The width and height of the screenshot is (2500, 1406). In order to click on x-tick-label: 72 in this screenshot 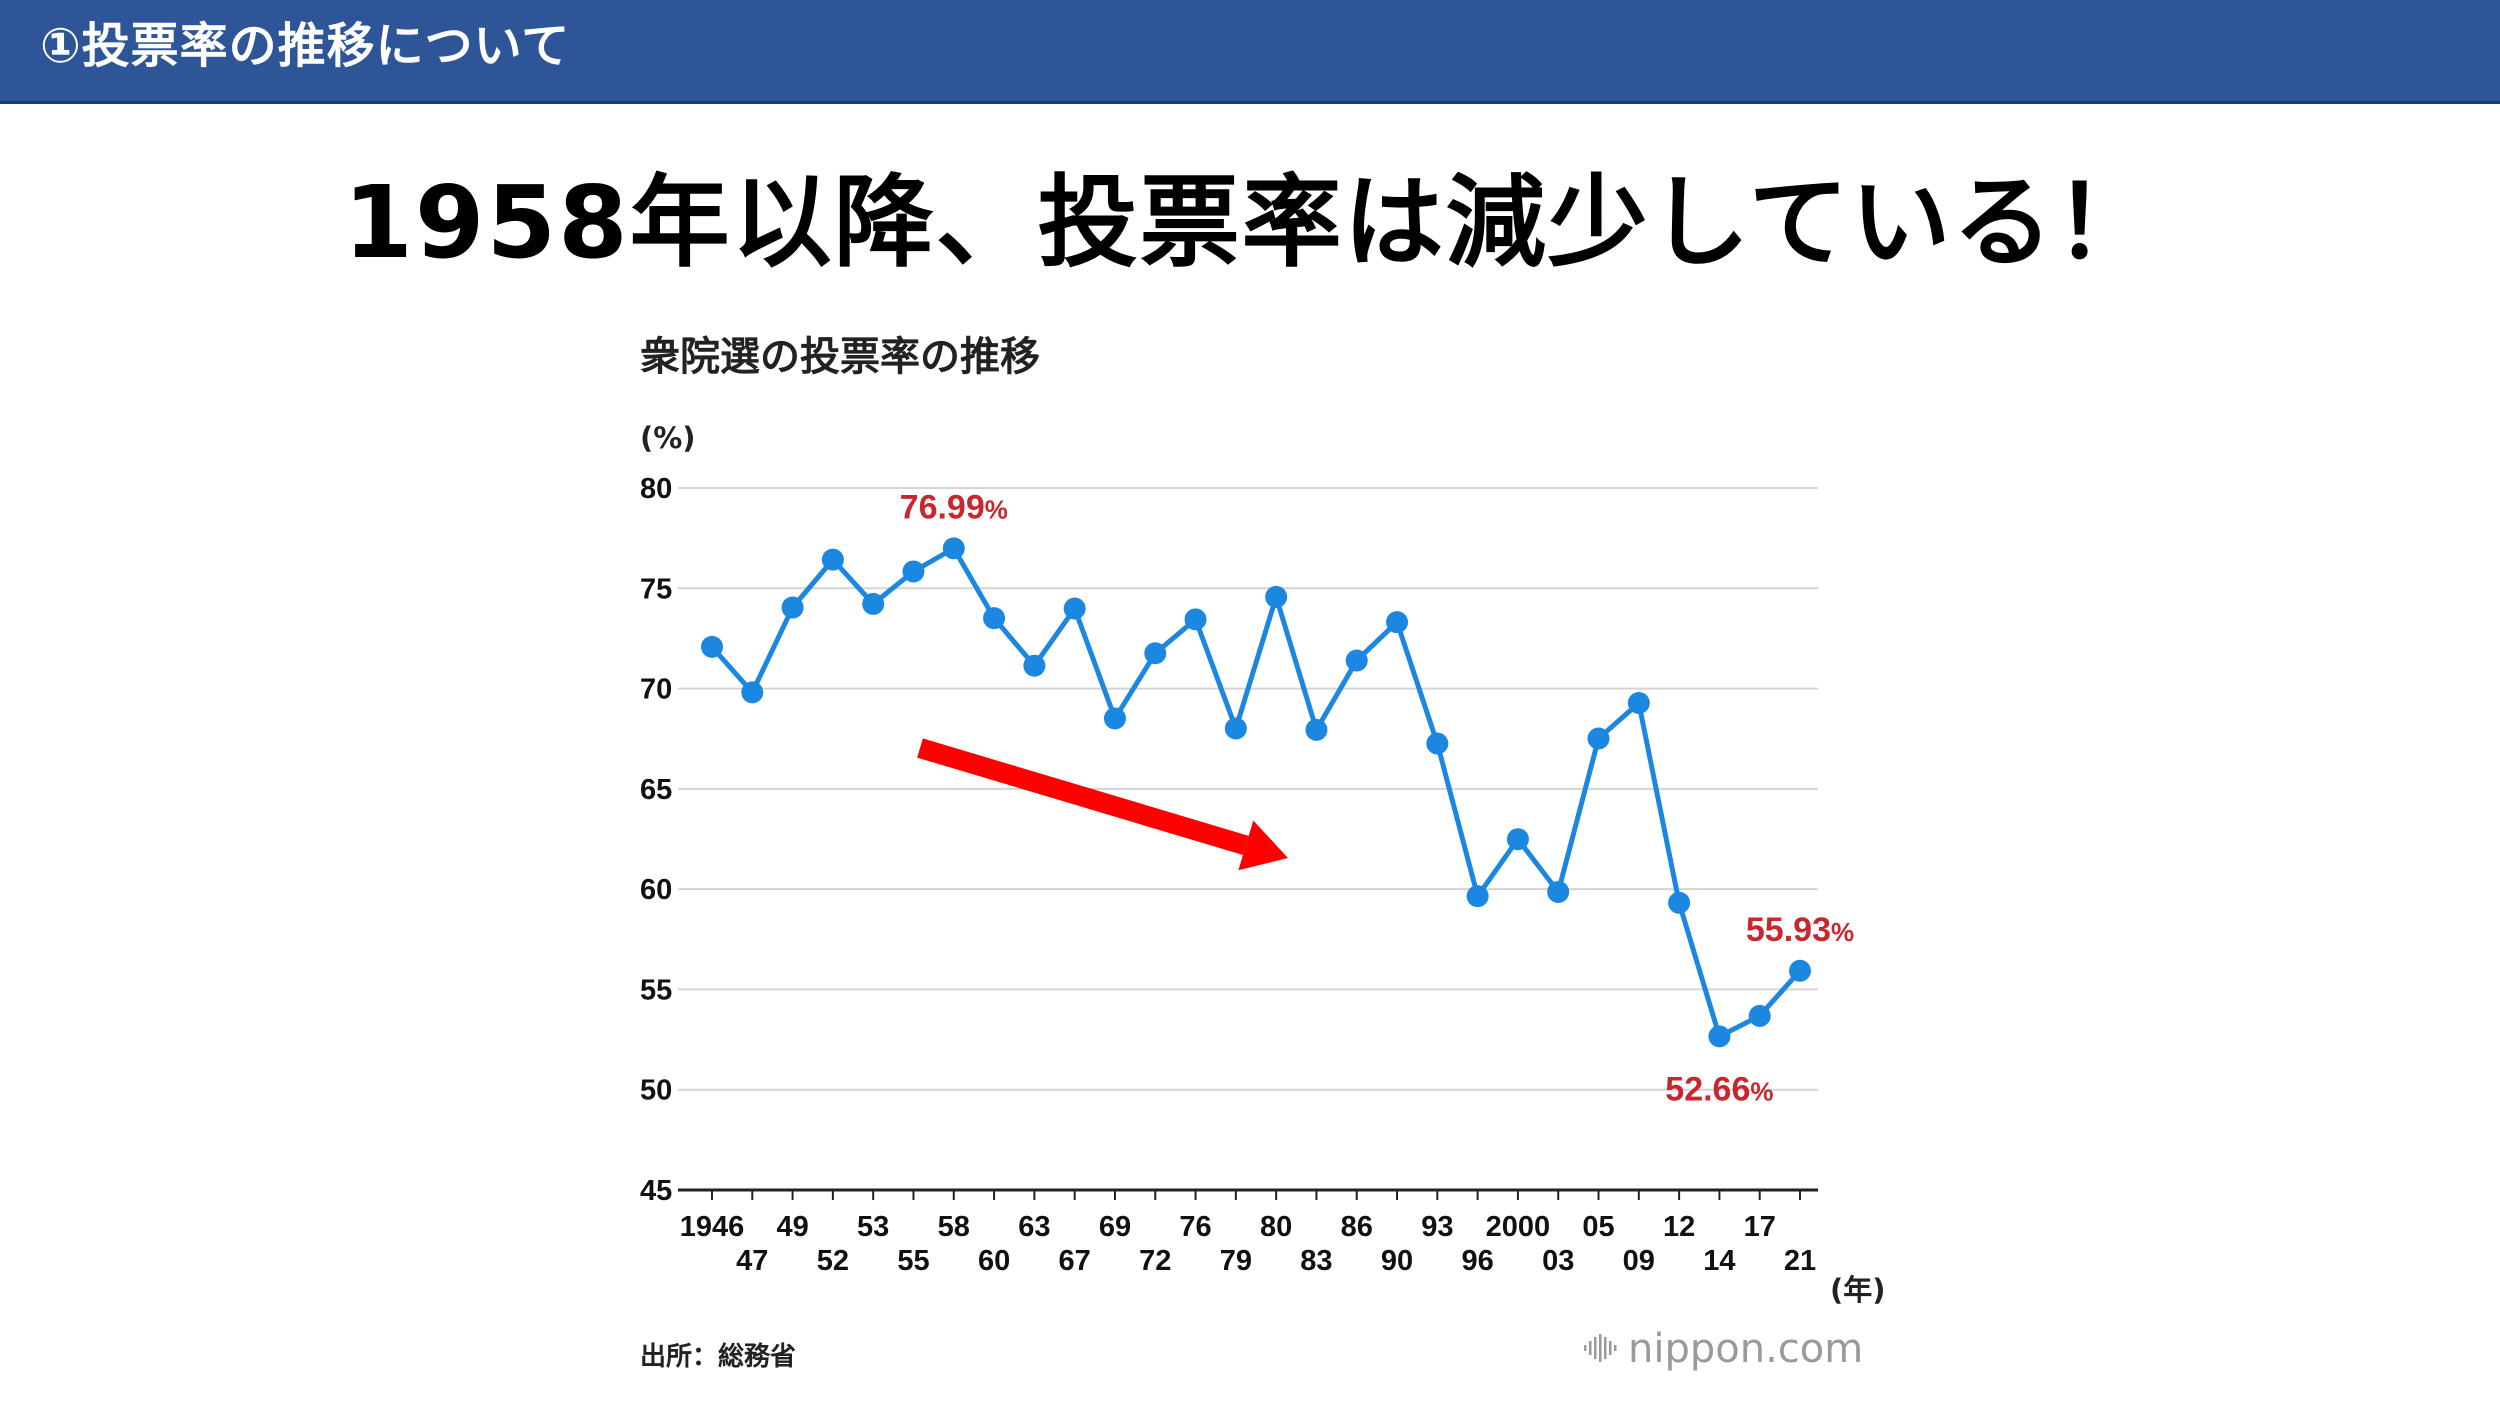, I will do `click(1155, 1261)`.